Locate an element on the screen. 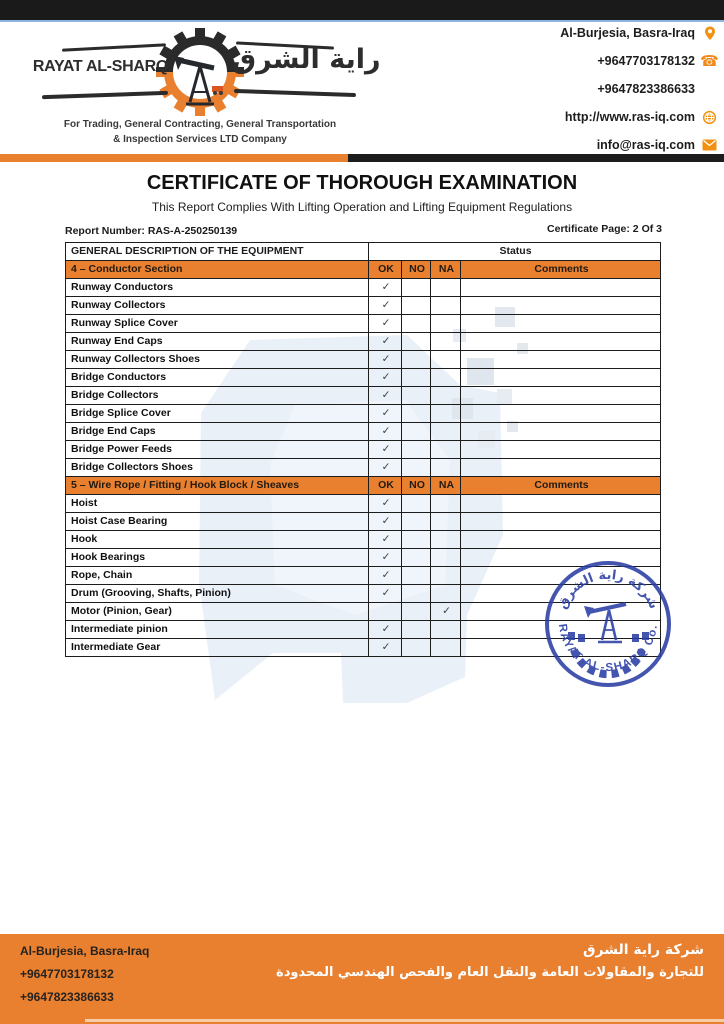  divider-orange-segment is located at coordinates (174, 158).